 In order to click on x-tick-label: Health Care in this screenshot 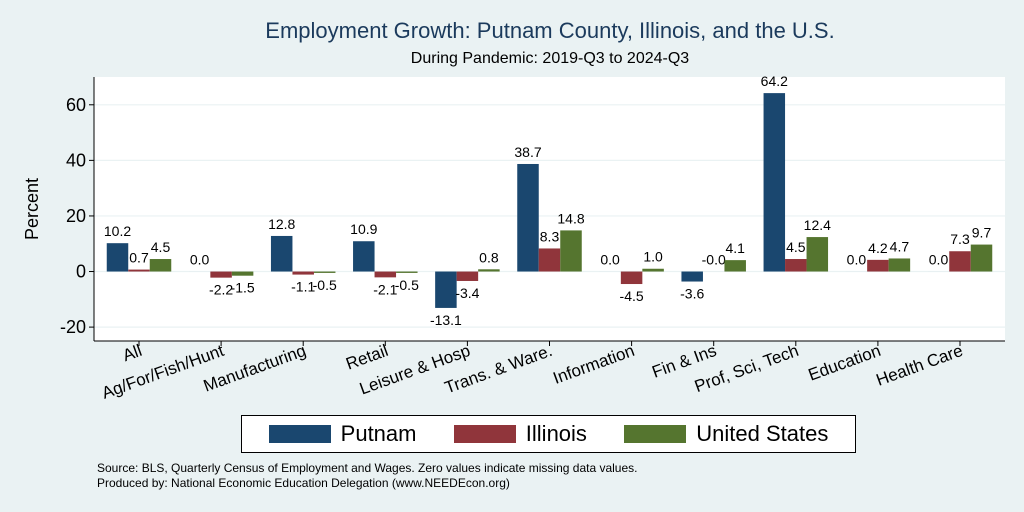, I will do `click(920, 365)`.